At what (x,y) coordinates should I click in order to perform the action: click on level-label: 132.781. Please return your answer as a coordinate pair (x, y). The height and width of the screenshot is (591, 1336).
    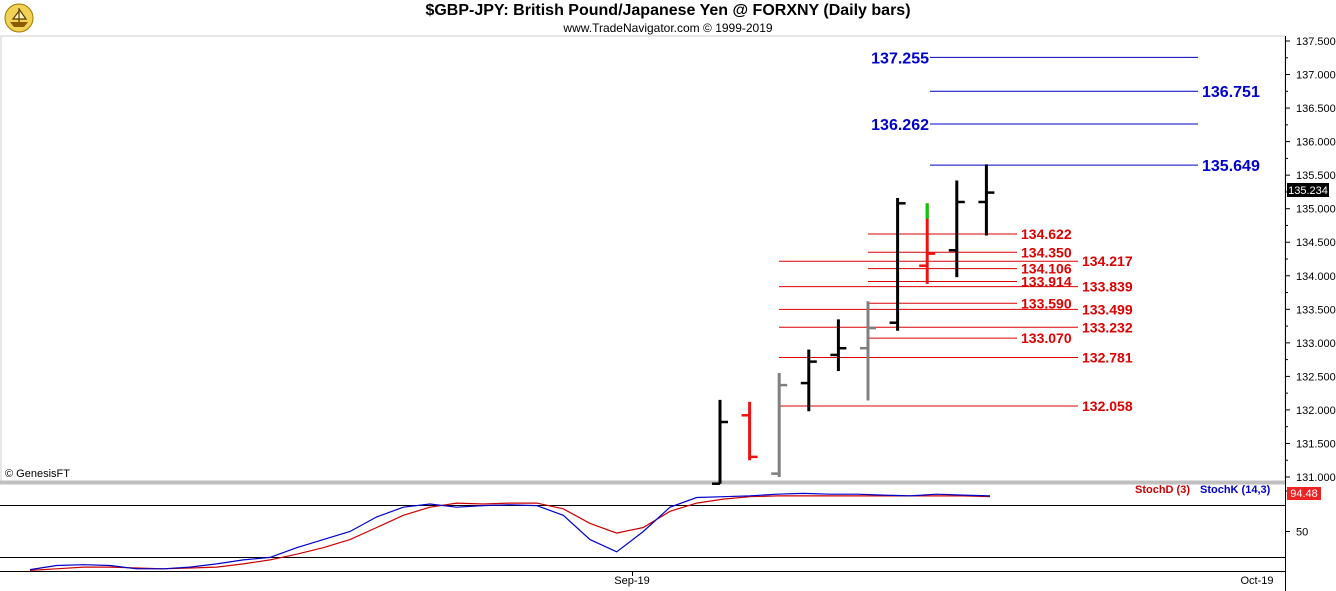
    Looking at the image, I should click on (1107, 358).